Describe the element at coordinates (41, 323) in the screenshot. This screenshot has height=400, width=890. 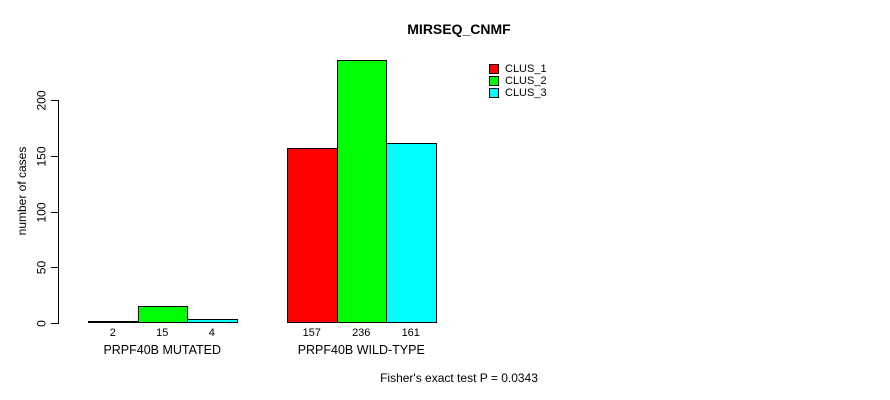
I see `y-tick-label: 0` at that location.